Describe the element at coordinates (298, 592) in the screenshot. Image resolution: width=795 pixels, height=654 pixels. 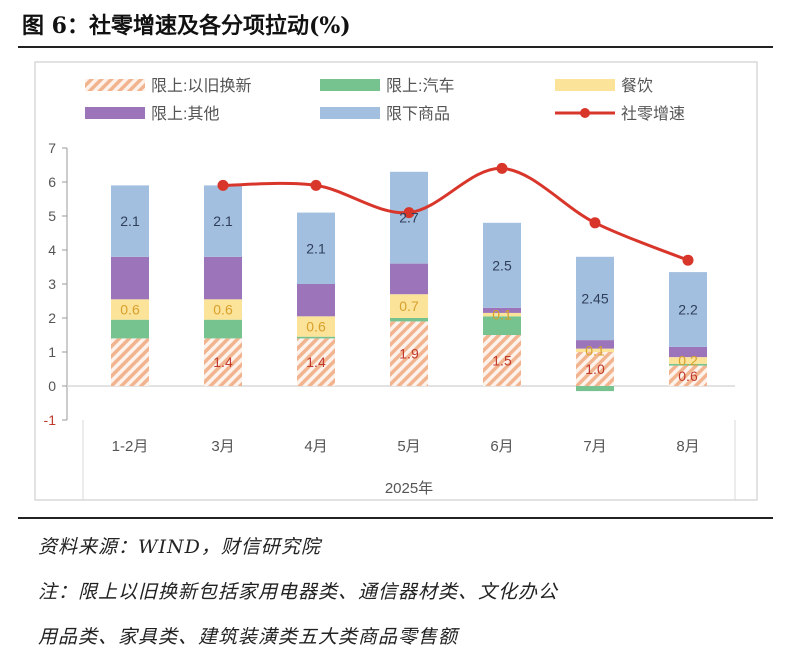
I see `note-line-1: 注：限上以旧换新包括家用电器类、通信器材类、文化办公` at that location.